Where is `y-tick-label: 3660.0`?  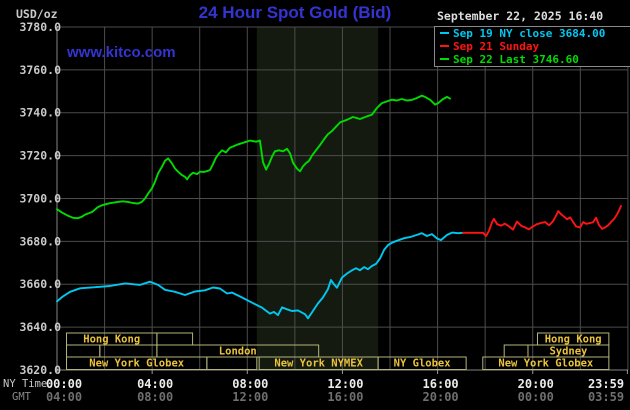
y-tick-label: 3660.0 is located at coordinates (40, 284).